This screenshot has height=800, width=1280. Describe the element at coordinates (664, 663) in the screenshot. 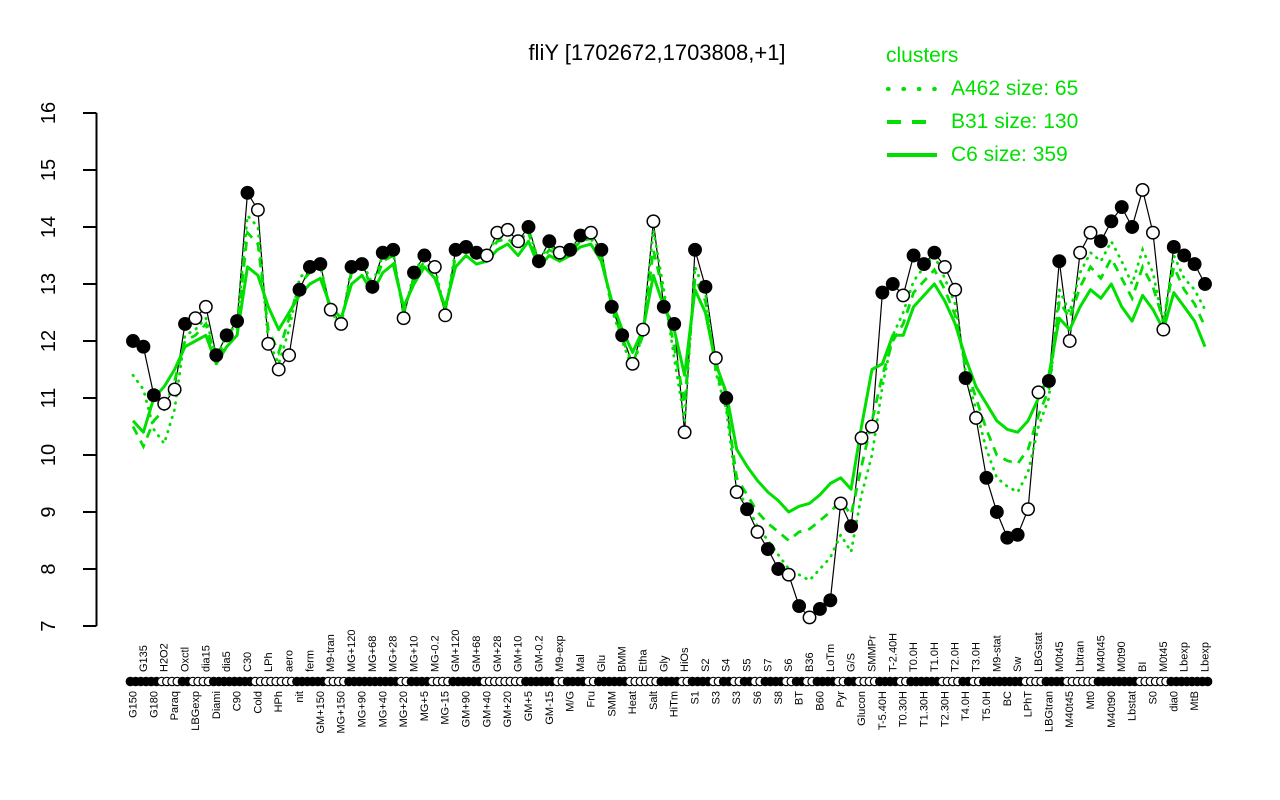

I see `condition-label: Gly` at that location.